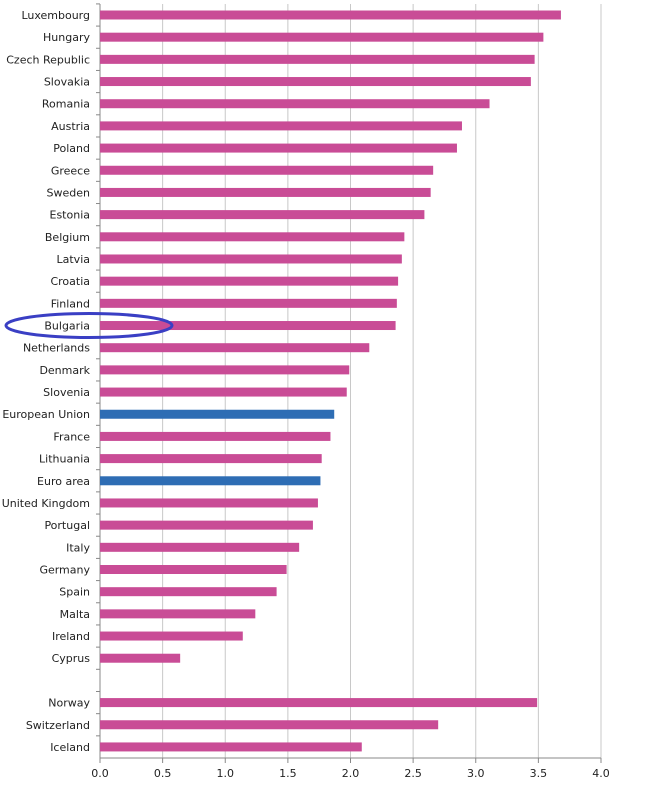 Image resolution: width=647 pixels, height=803 pixels. I want to click on bar-latvia, so click(251, 259).